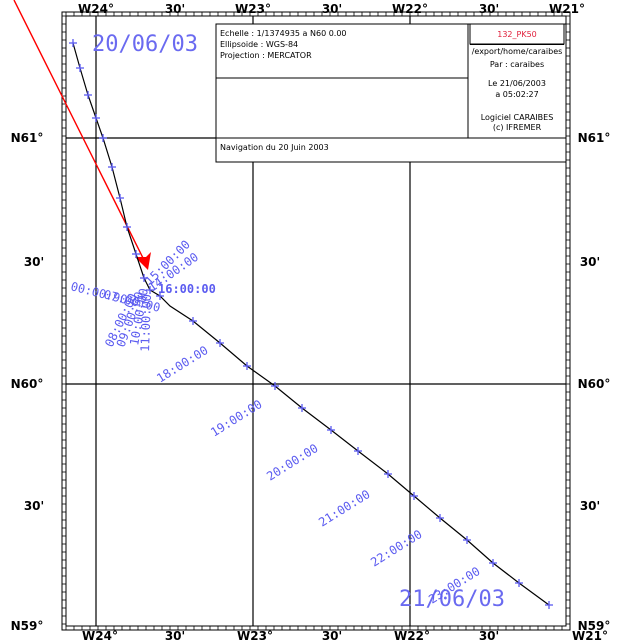  I want to click on left-label-n61: N61°, so click(27, 138).